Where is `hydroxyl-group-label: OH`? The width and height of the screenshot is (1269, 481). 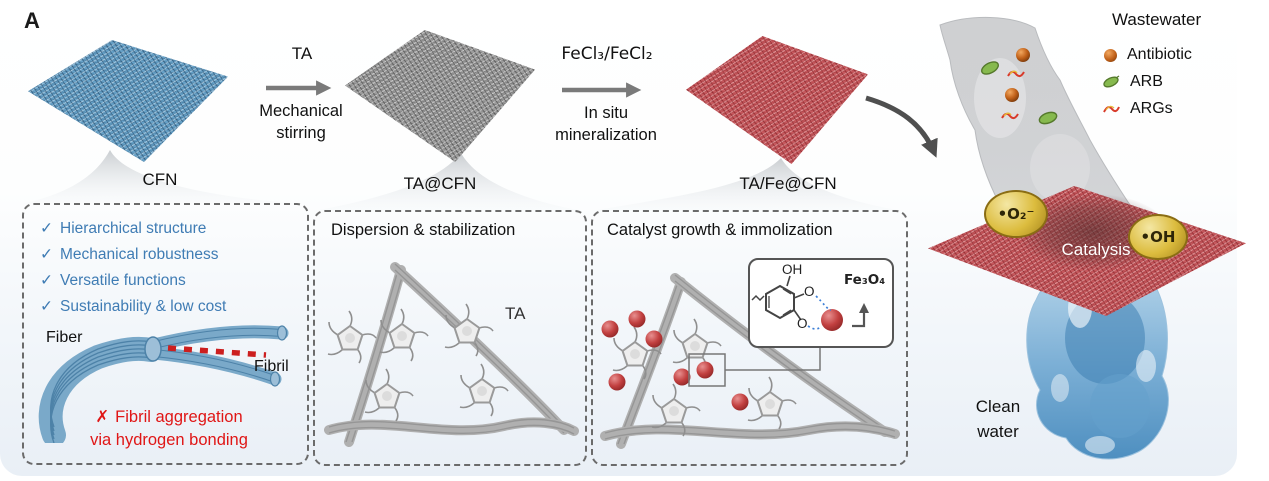
hydroxyl-group-label: OH is located at coordinates (792, 269).